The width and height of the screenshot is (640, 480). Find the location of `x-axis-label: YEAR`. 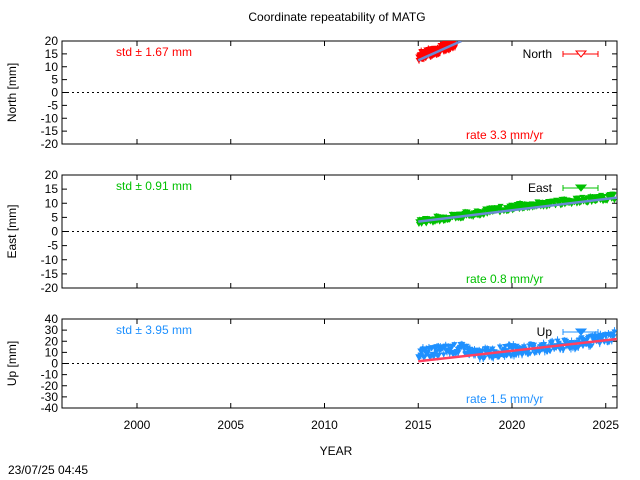

x-axis-label: YEAR is located at coordinates (336, 451).